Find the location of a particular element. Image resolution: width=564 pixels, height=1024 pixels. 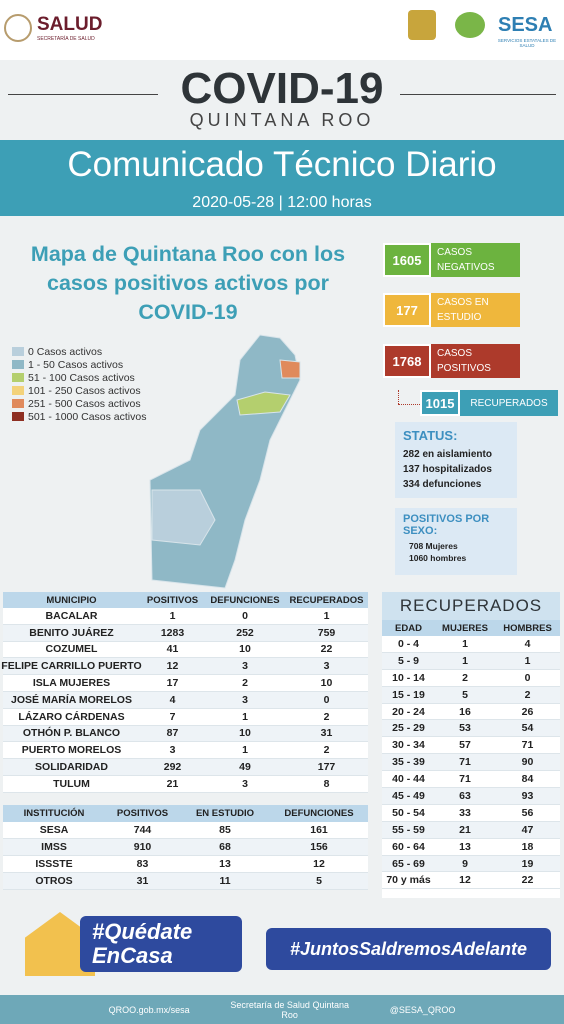

table-cell: 85 is located at coordinates (225, 830).